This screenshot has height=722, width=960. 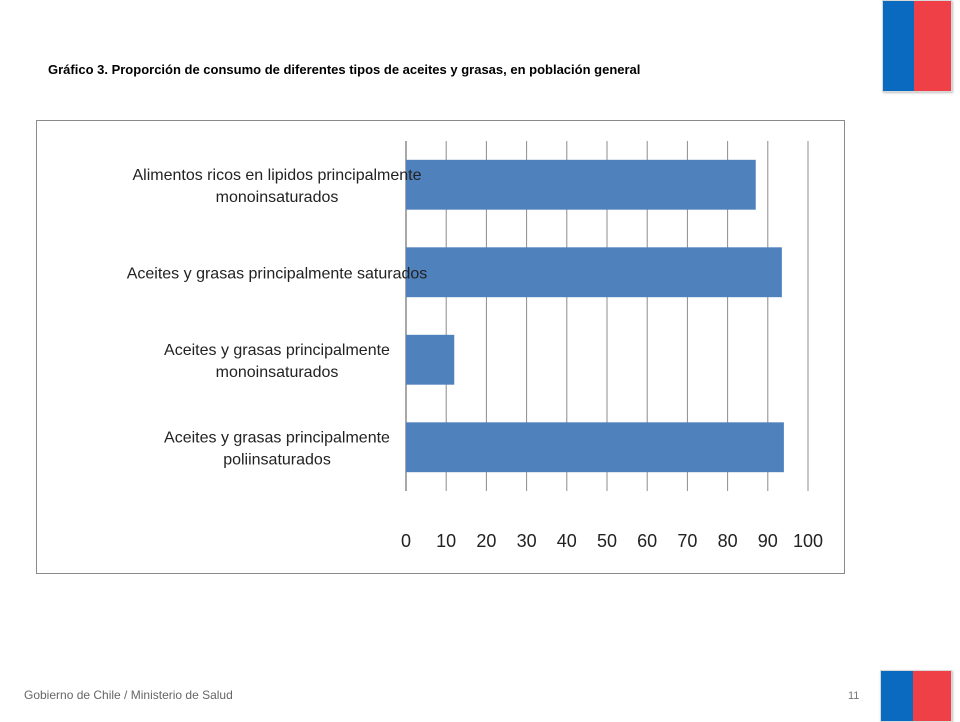 I want to click on x-tick-label: 30, so click(x=527, y=541).